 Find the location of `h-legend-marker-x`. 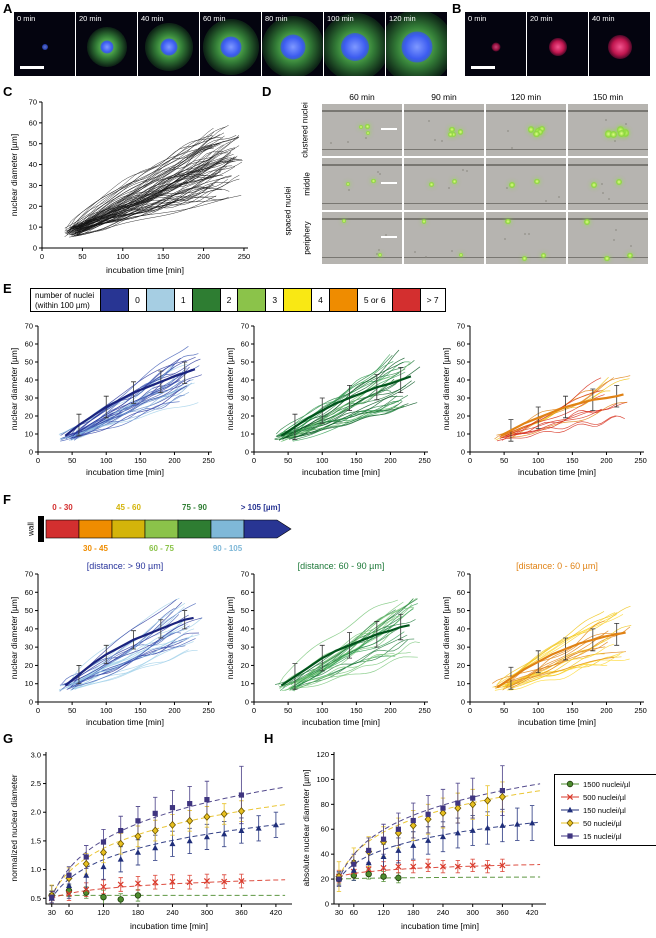

h-legend-marker-x is located at coordinates (570, 797).